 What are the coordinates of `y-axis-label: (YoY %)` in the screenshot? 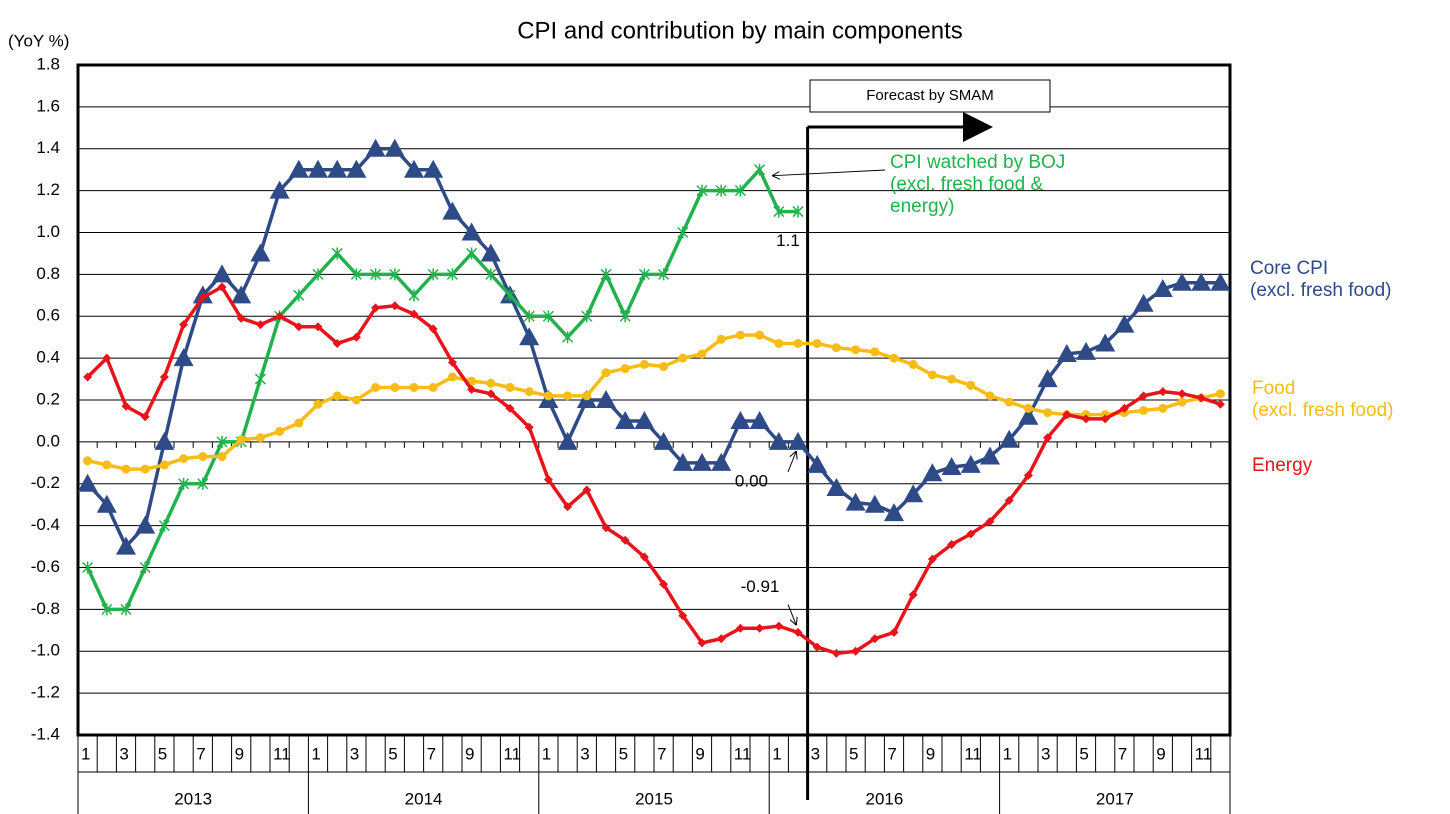 It's located at (38, 40).